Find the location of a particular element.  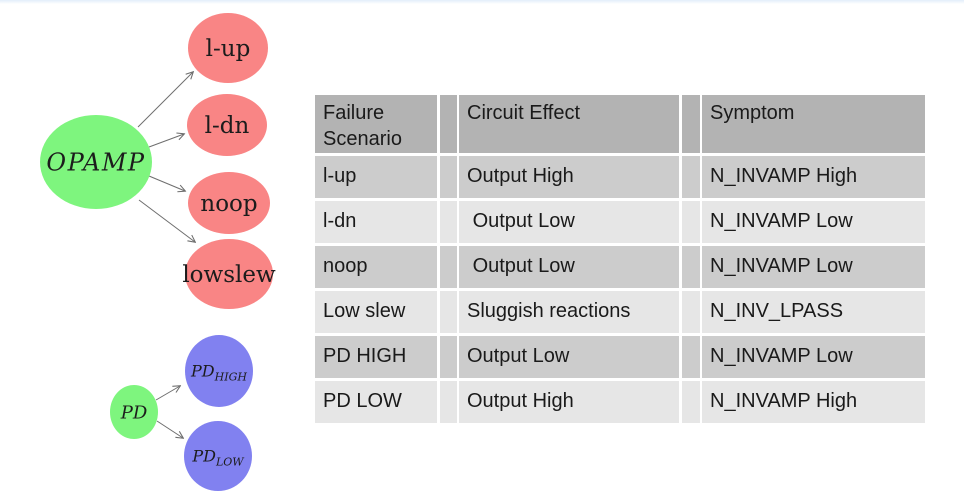

cell-symptom: N_INV_LPASS is located at coordinates (813, 311).